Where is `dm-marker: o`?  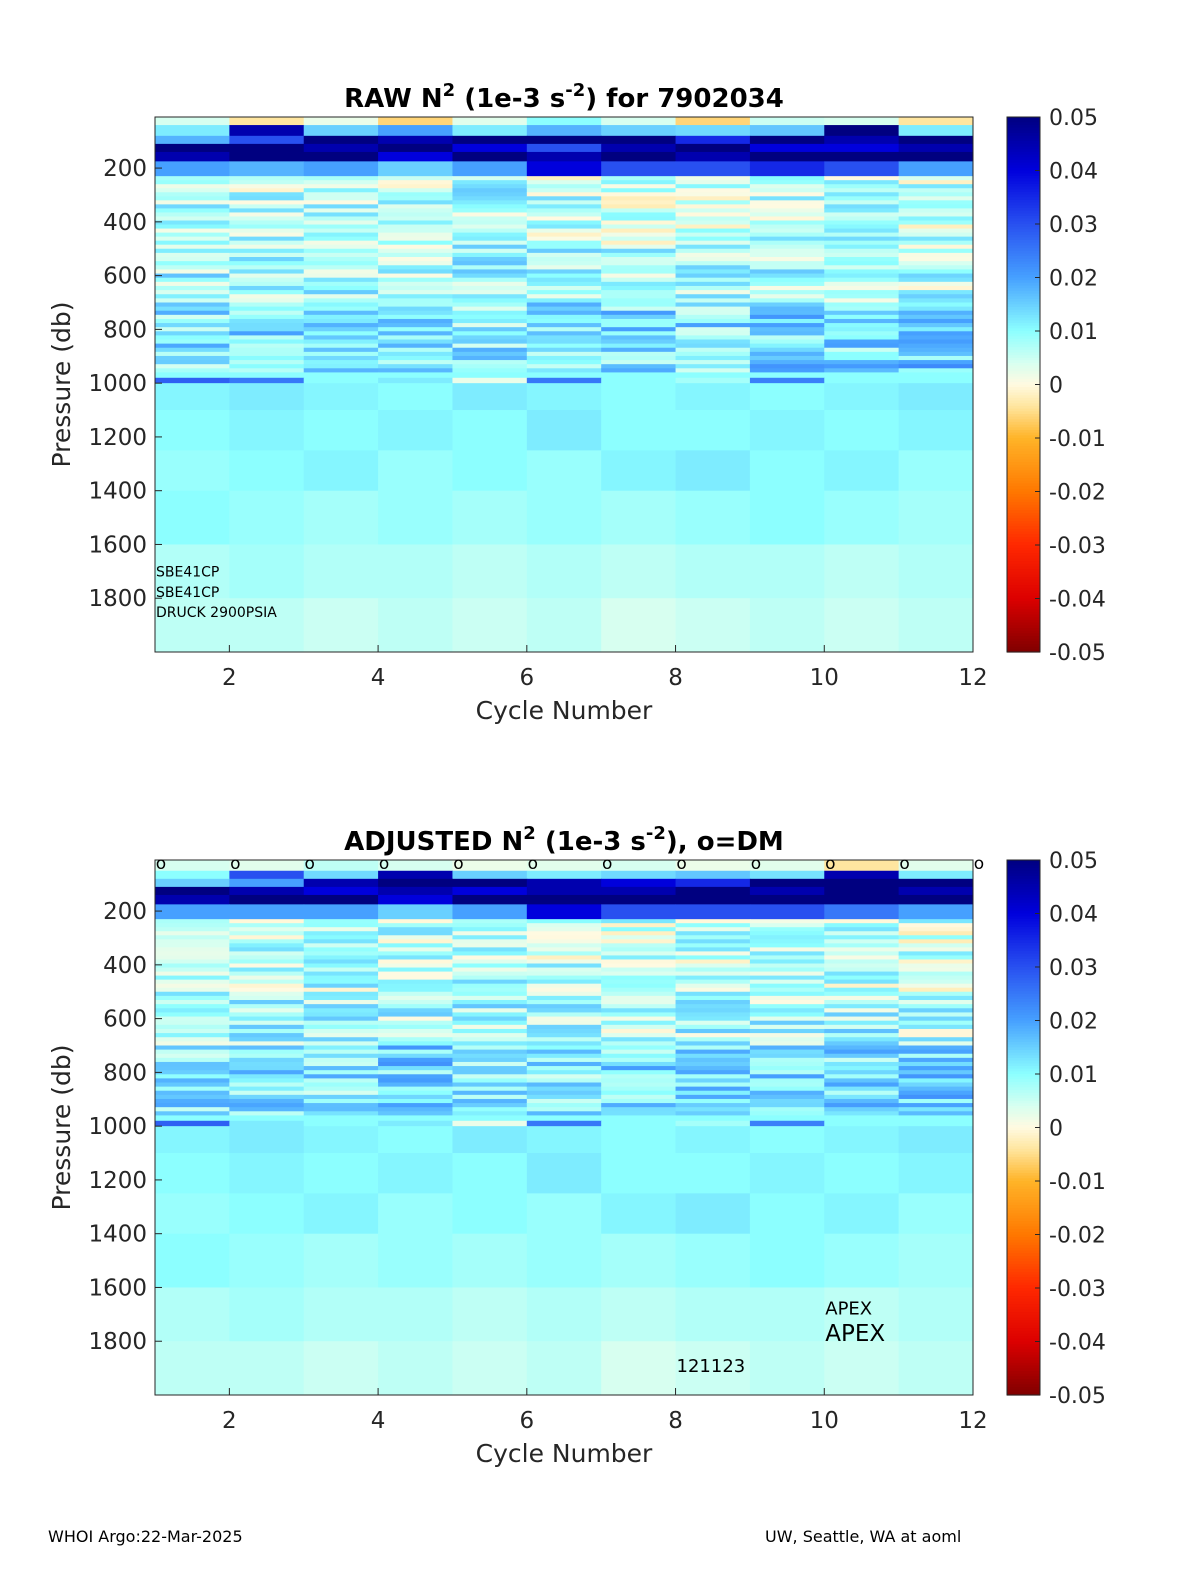 dm-marker: o is located at coordinates (904, 864).